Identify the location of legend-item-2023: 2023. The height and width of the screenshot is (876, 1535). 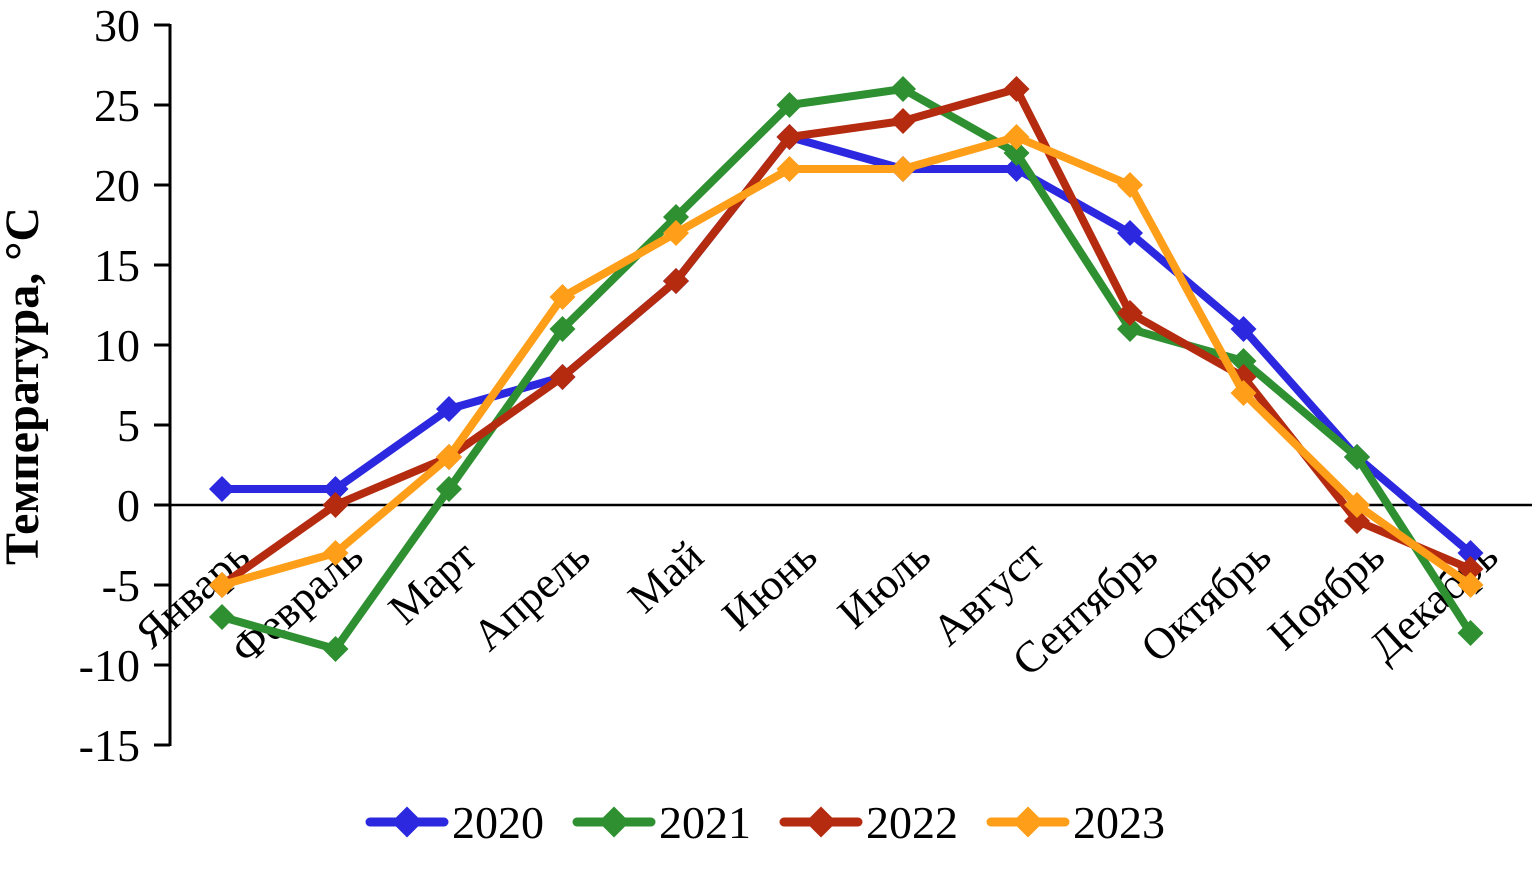
(1075, 822).